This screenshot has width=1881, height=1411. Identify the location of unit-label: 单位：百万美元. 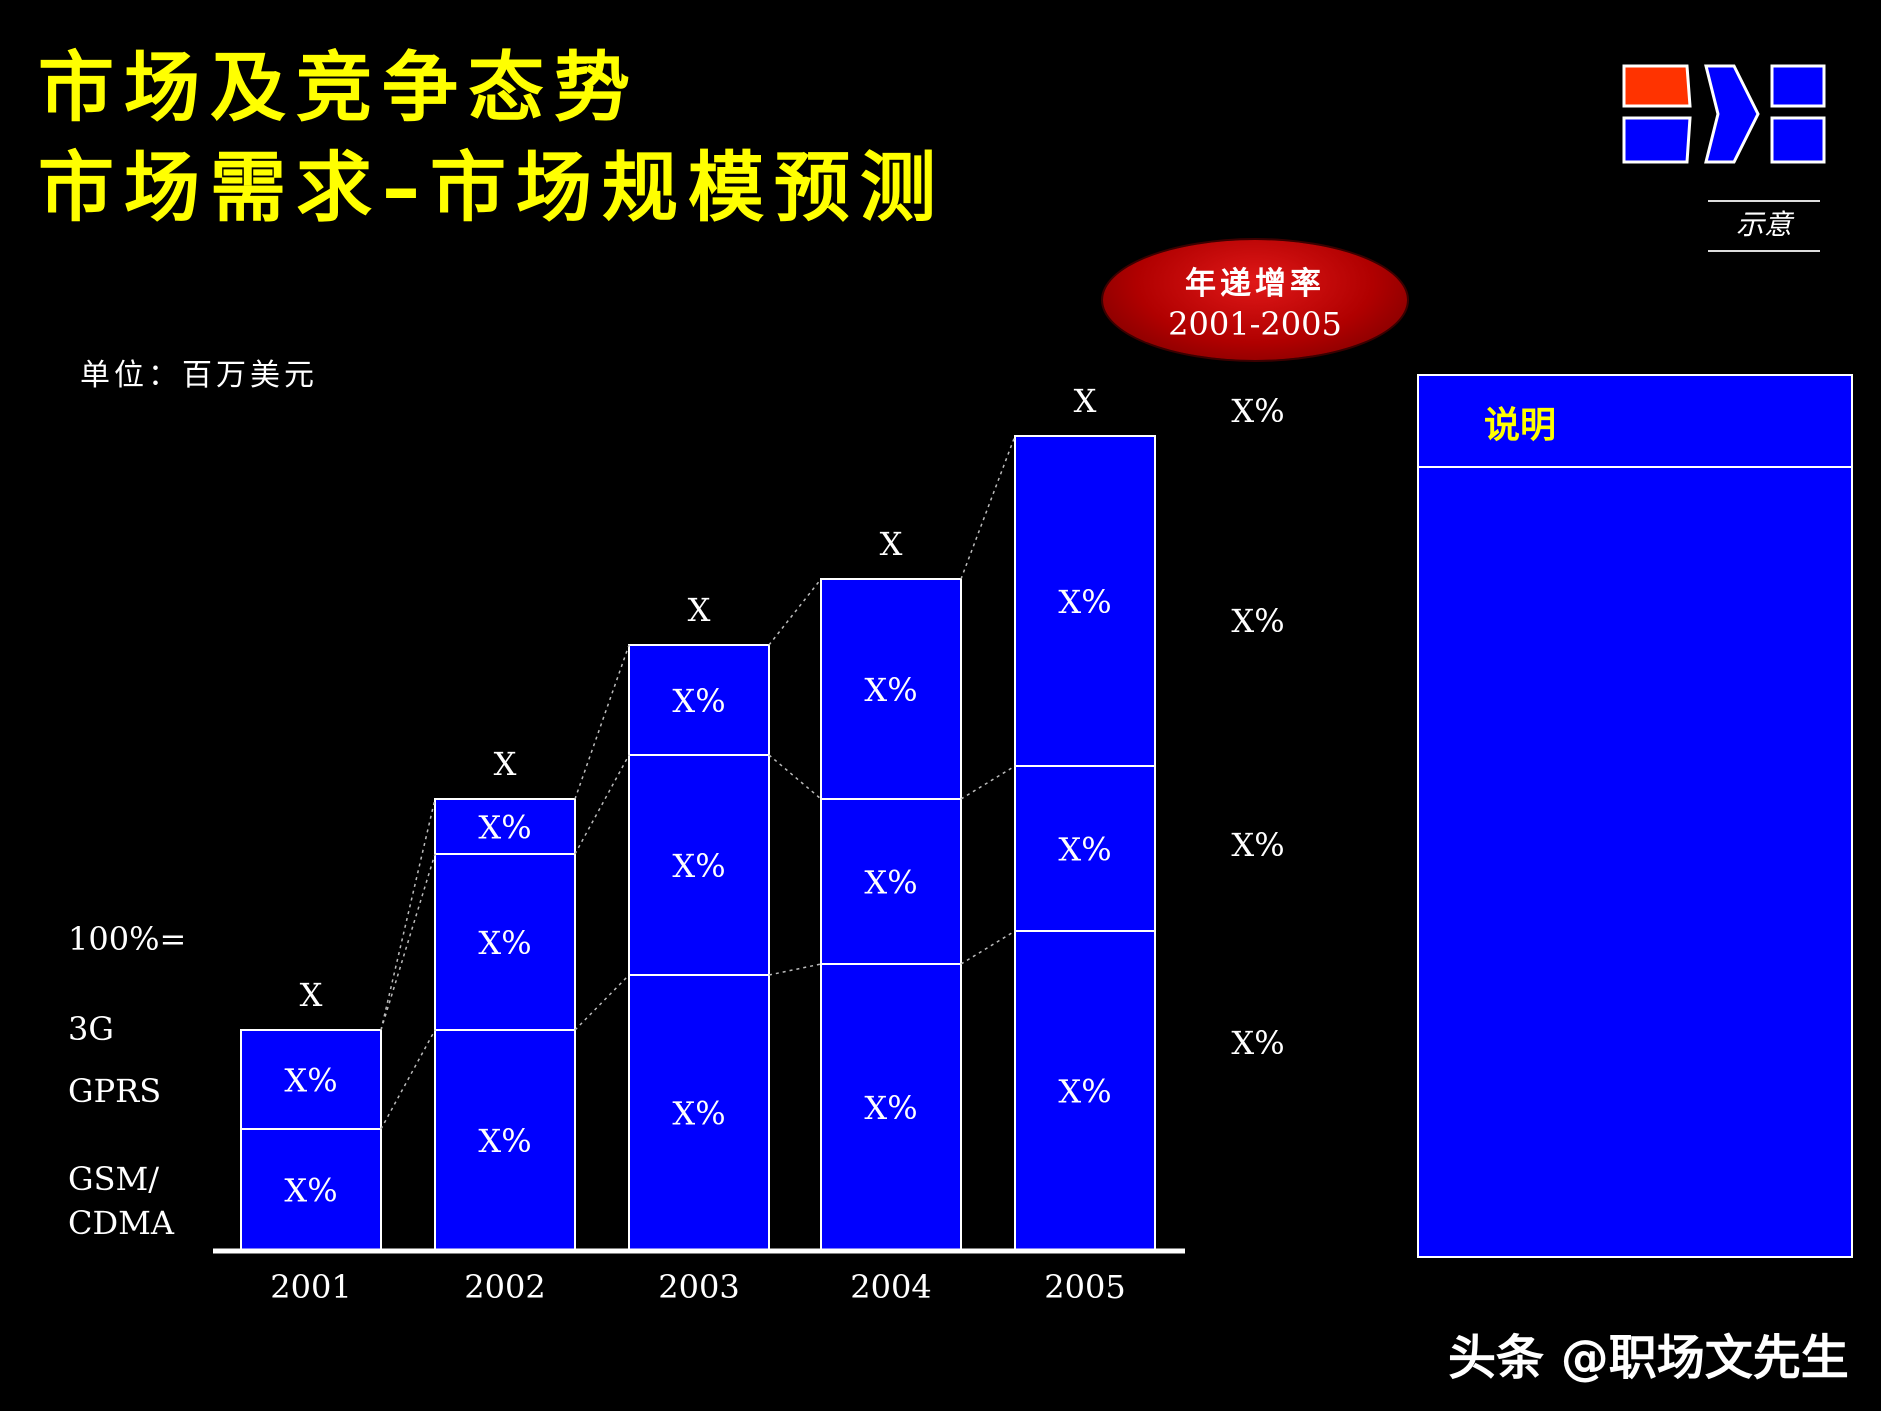
(199, 375).